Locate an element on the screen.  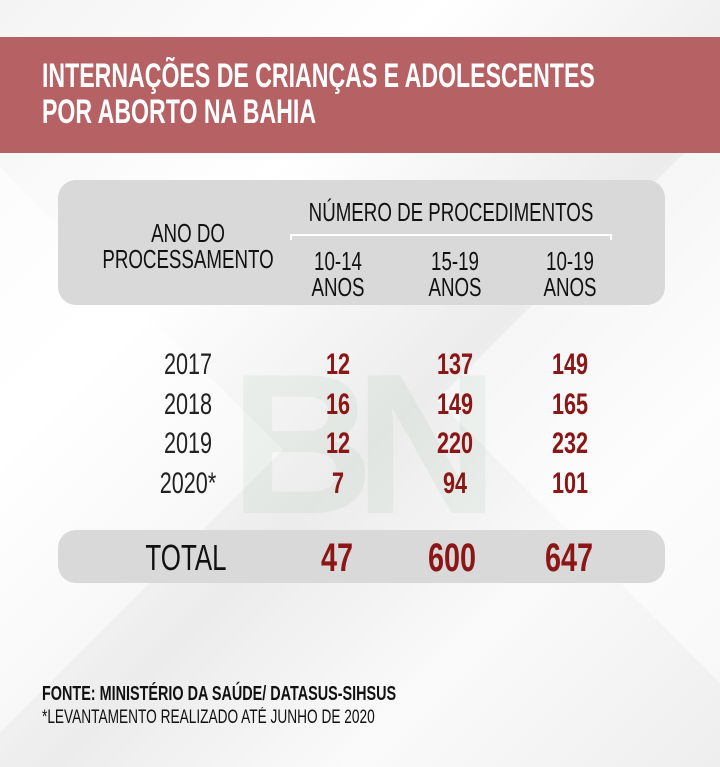
value-cell: 16 is located at coordinates (338, 404).